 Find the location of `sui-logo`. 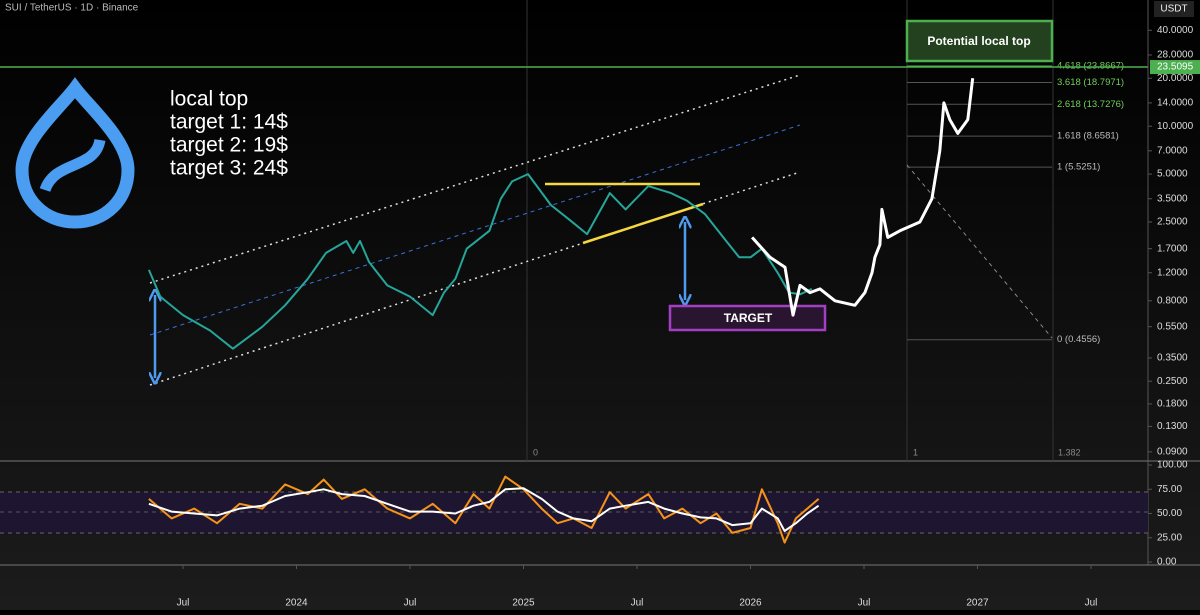

sui-logo is located at coordinates (75, 153).